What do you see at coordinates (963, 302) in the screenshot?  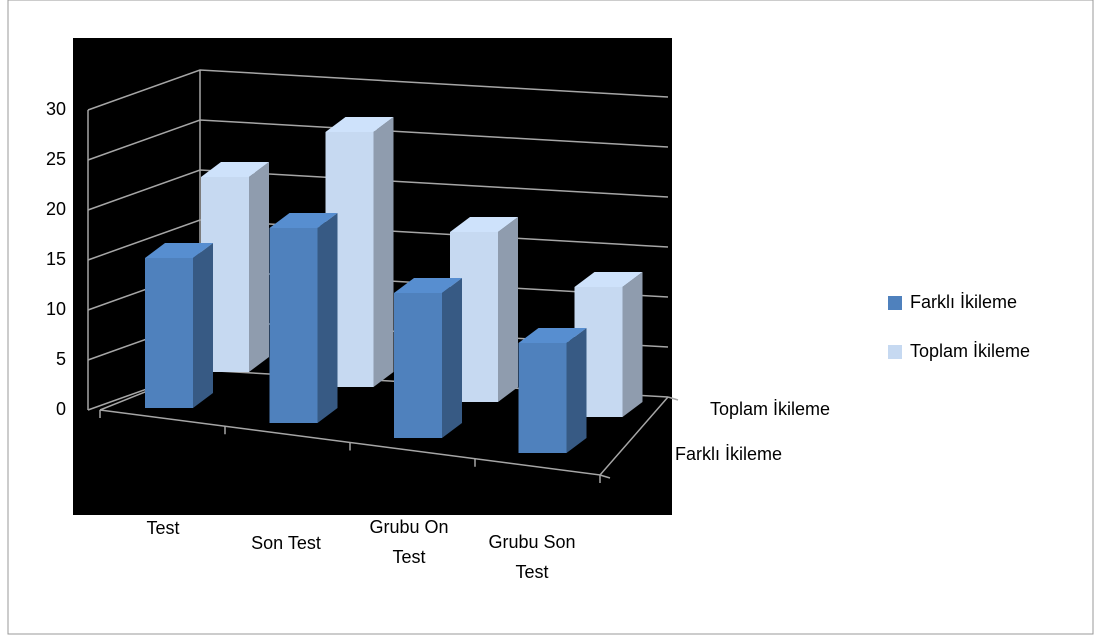 I see `legend-label: Farklı İkileme` at bounding box center [963, 302].